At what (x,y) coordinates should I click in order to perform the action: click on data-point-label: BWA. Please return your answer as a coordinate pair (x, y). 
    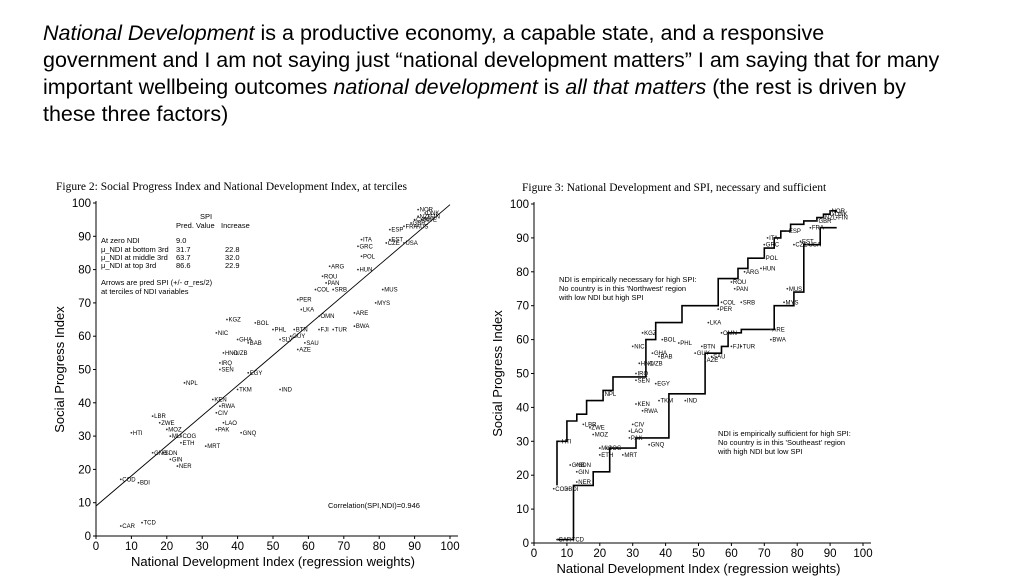
    Looking at the image, I should click on (362, 327).